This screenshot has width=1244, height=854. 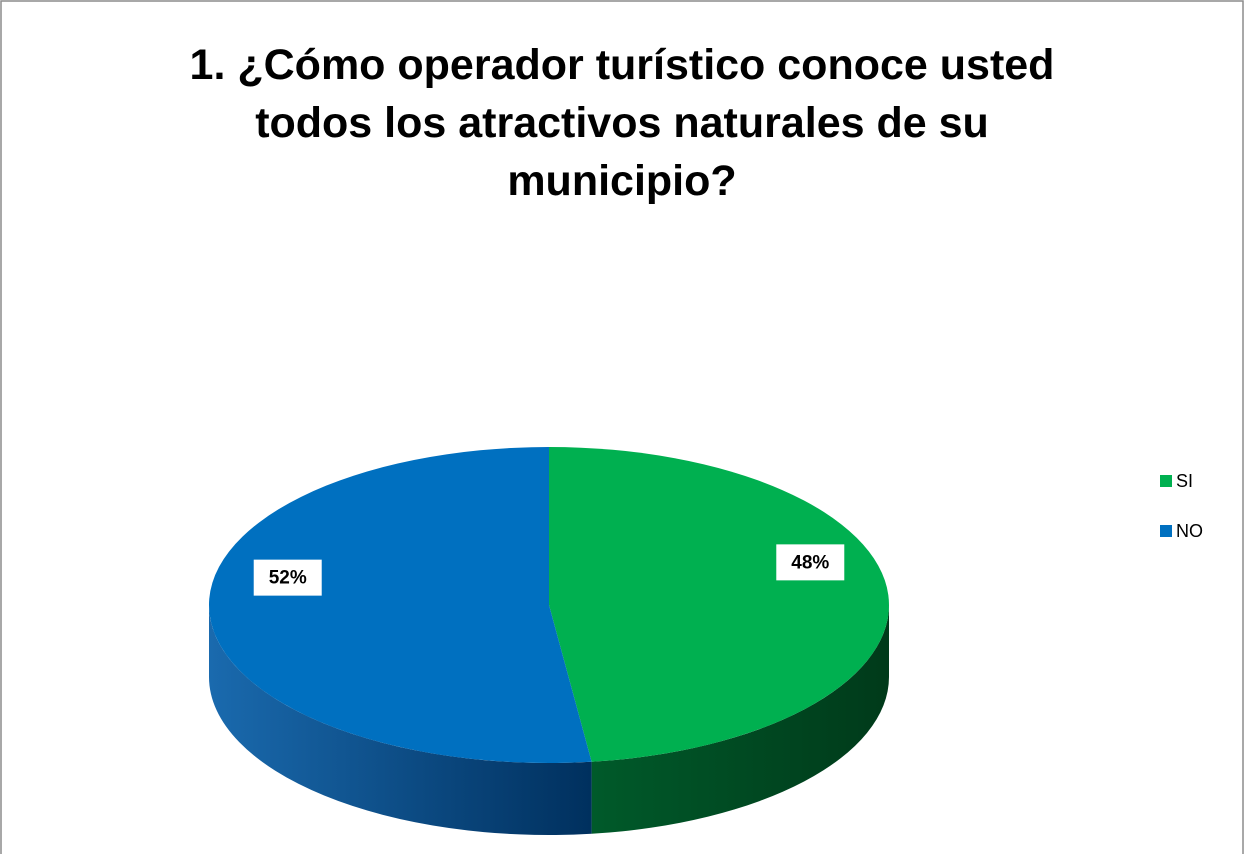 I want to click on data-label: 52%, so click(x=288, y=578).